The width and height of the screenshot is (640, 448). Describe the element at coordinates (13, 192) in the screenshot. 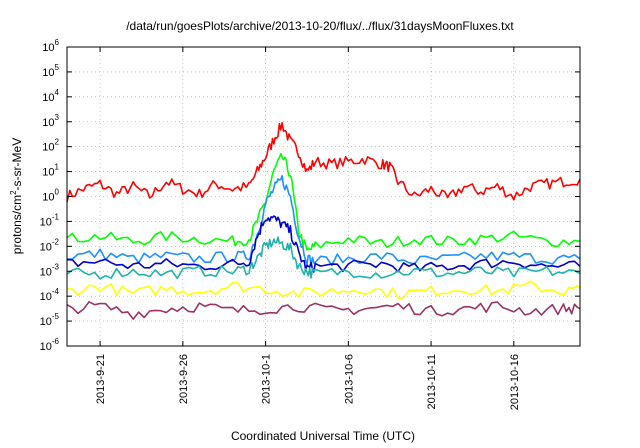

I see `y-axis-label-sup: 2` at that location.